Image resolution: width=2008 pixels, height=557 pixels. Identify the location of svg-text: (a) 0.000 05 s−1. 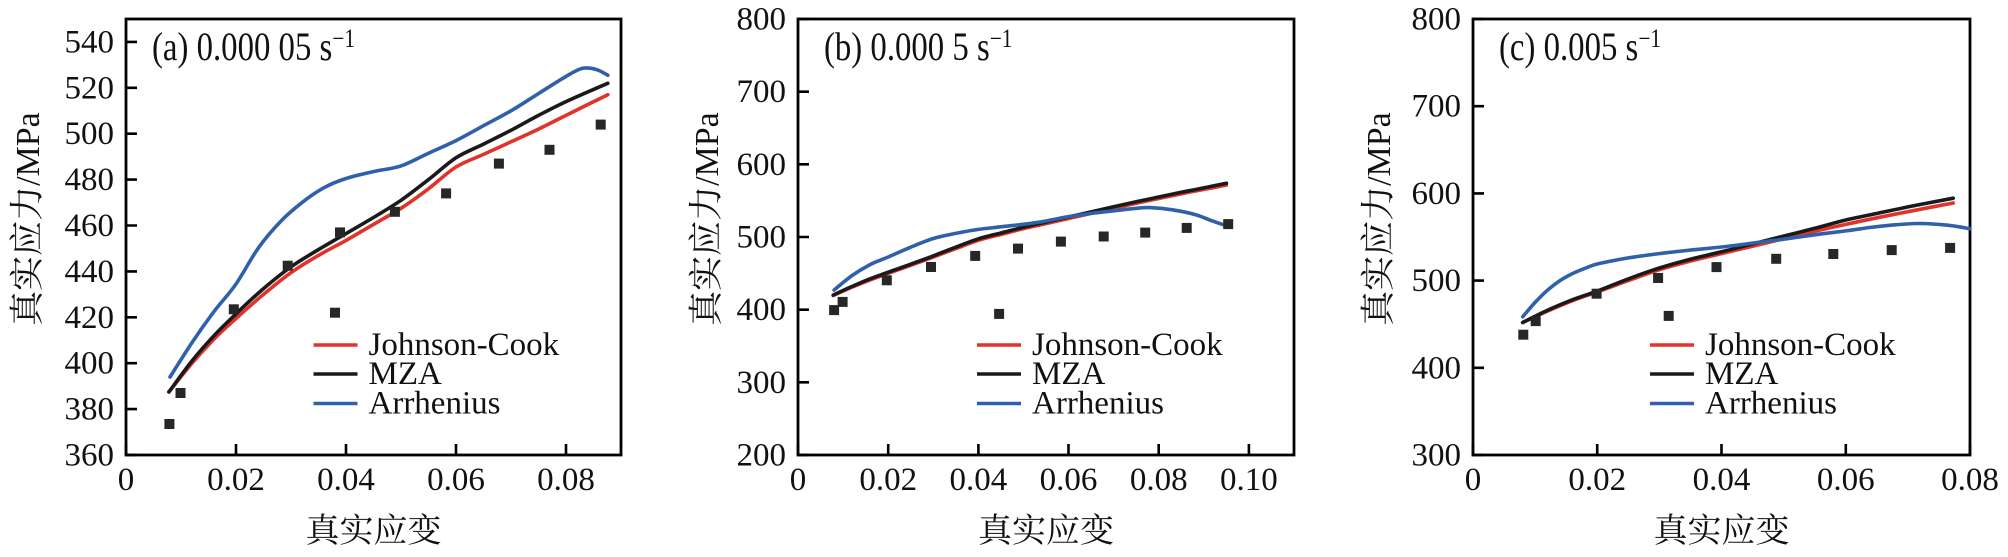
(253, 46).